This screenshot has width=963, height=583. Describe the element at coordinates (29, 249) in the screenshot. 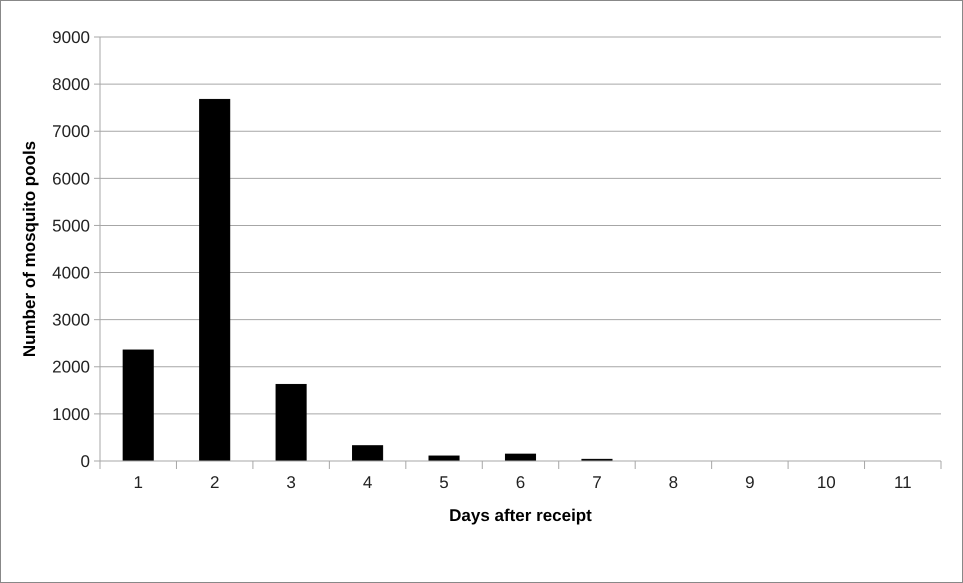

I see `y-axis-title: Number of mosquito pools` at that location.